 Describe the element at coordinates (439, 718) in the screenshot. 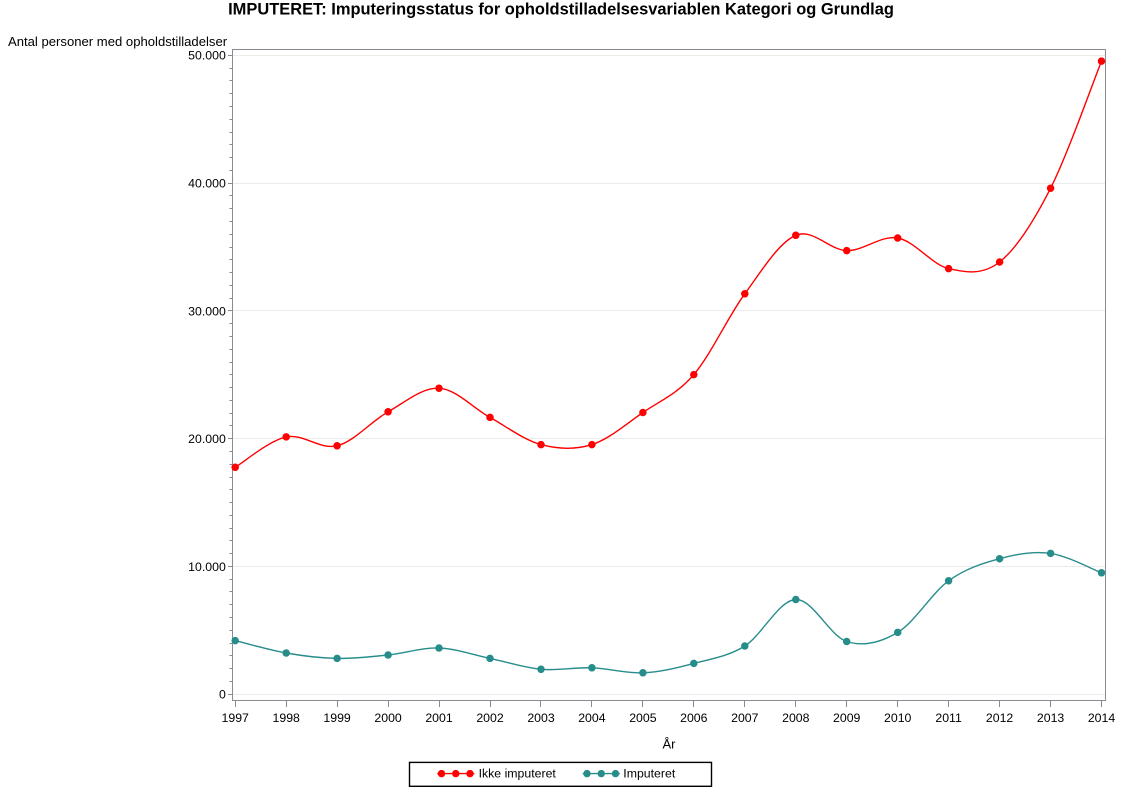

I see `svg-text: 2001` at that location.